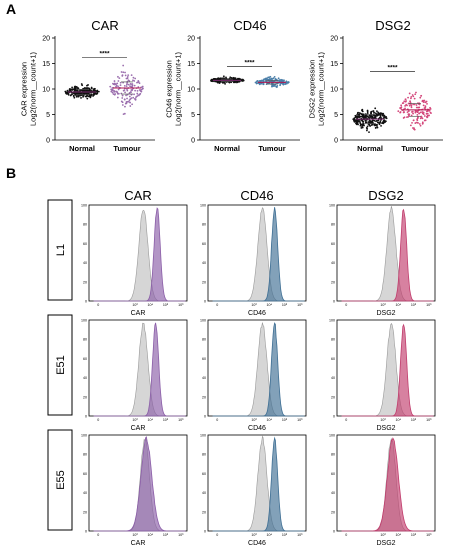 Image resolution: width=457 pixels, height=550 pixels. What do you see at coordinates (385, 313) in the screenshot?
I see `x-axis-label: DSG2` at bounding box center [385, 313].